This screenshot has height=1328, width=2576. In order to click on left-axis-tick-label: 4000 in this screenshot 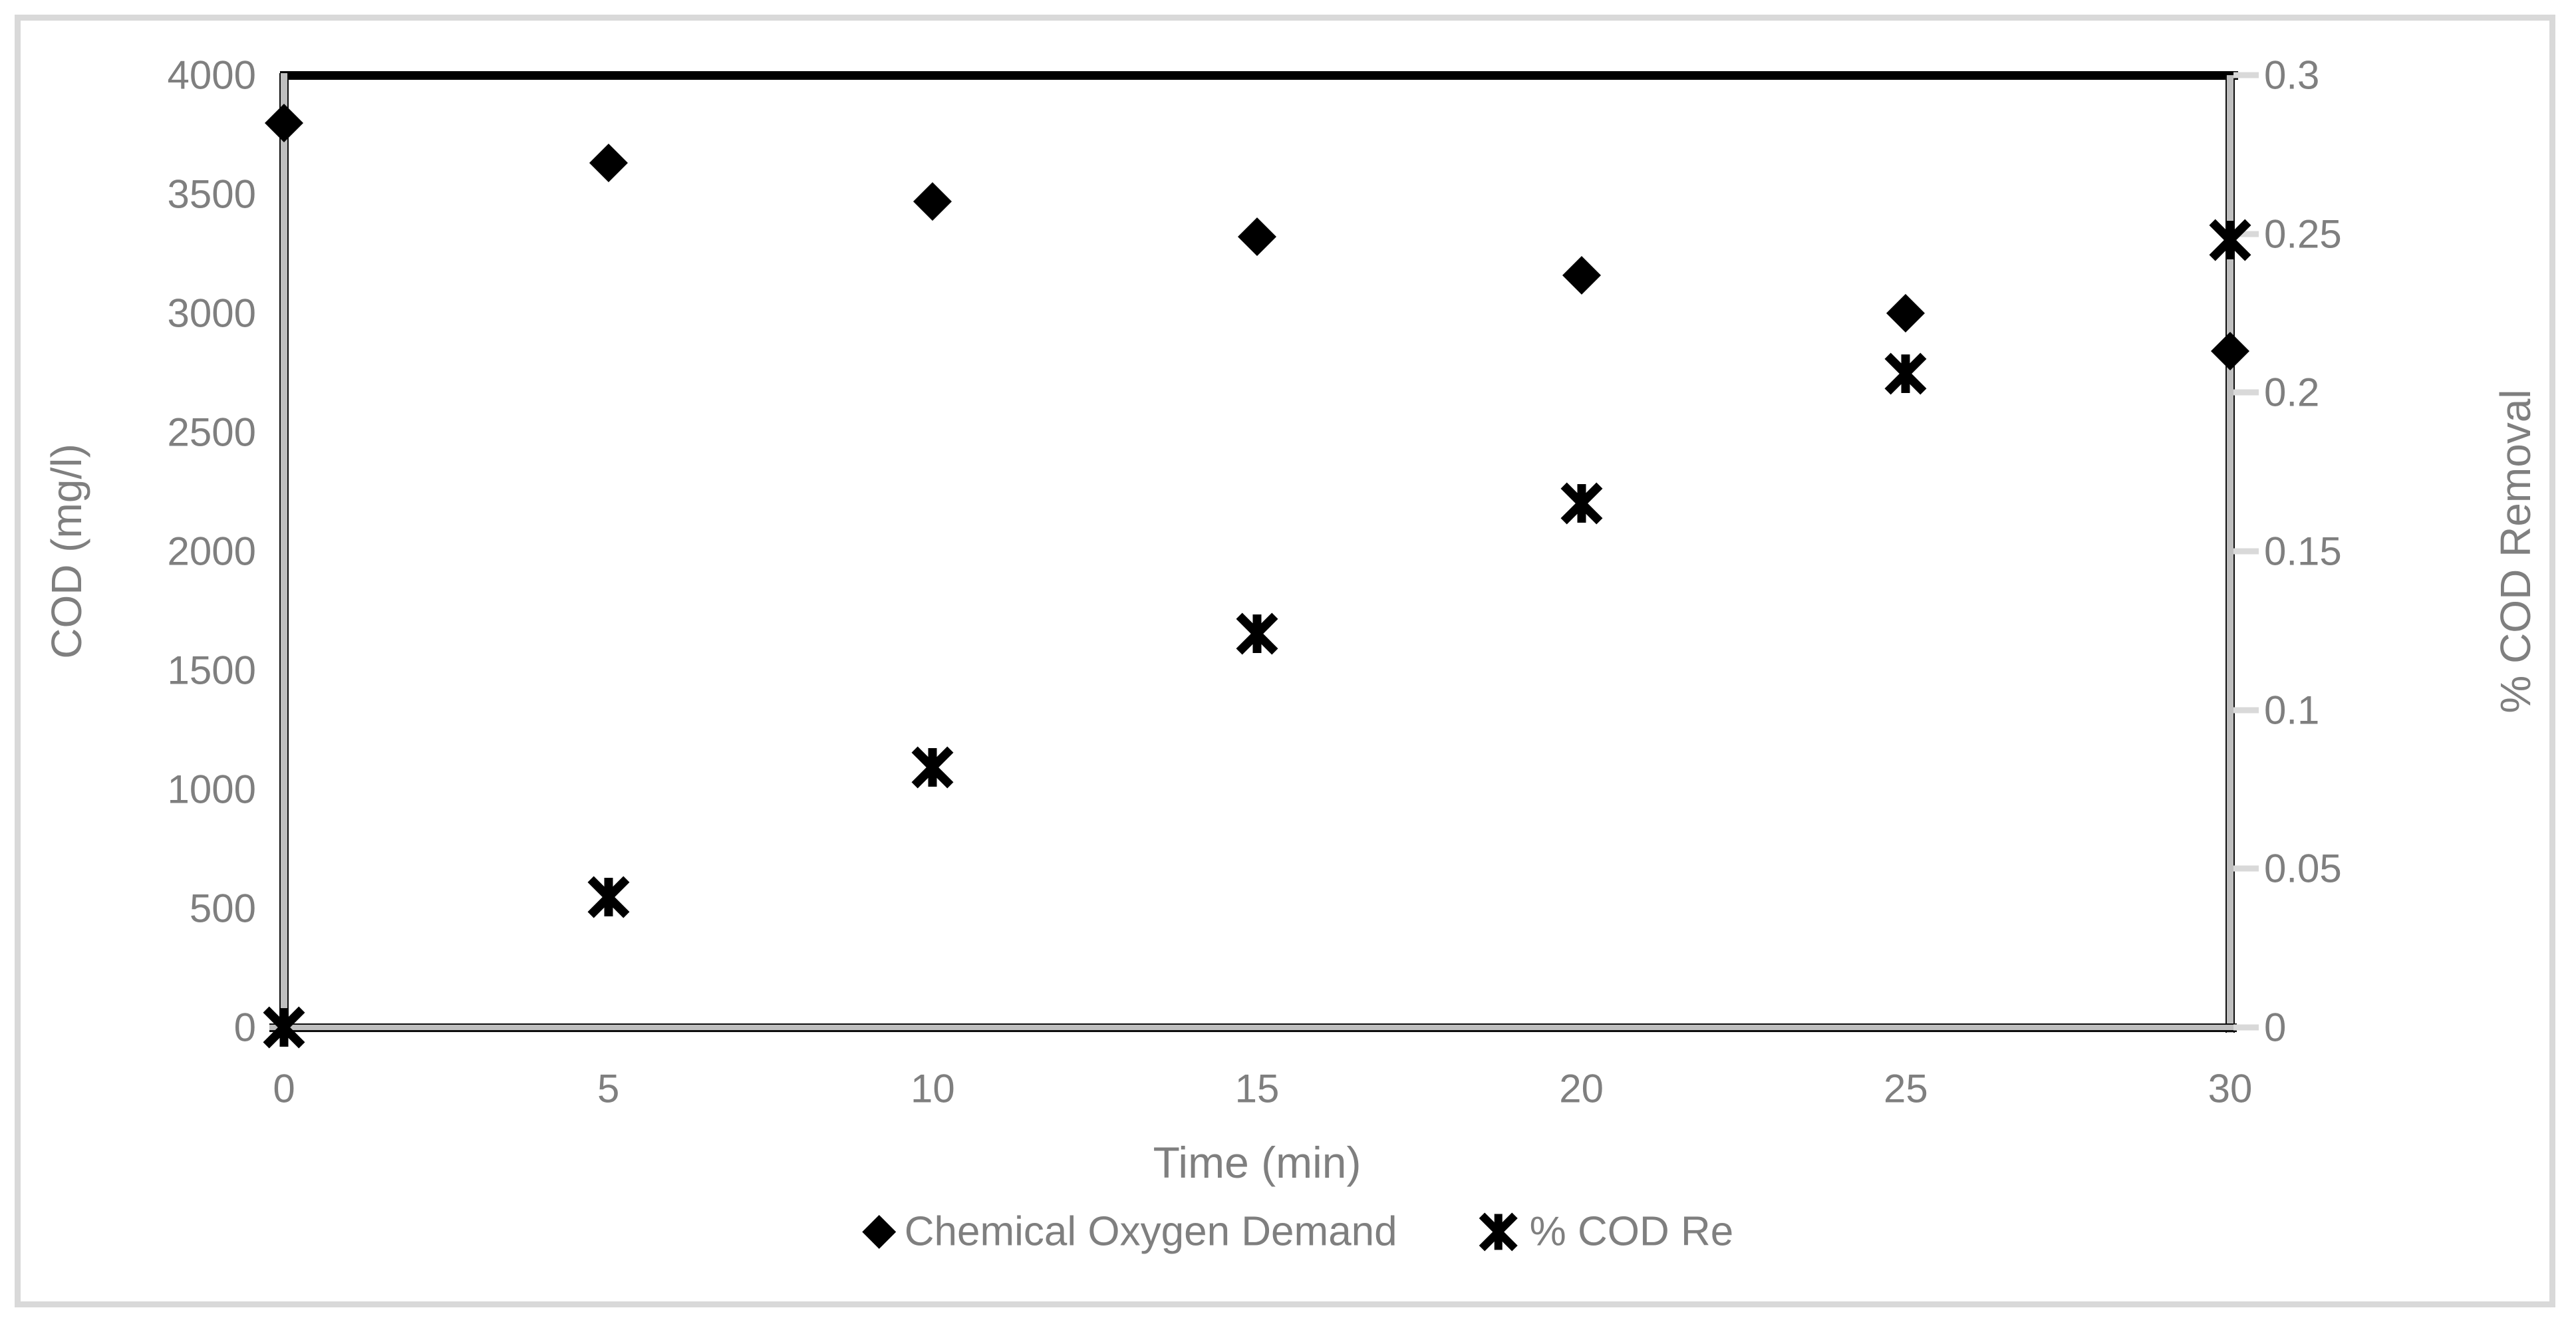, I will do `click(212, 75)`.